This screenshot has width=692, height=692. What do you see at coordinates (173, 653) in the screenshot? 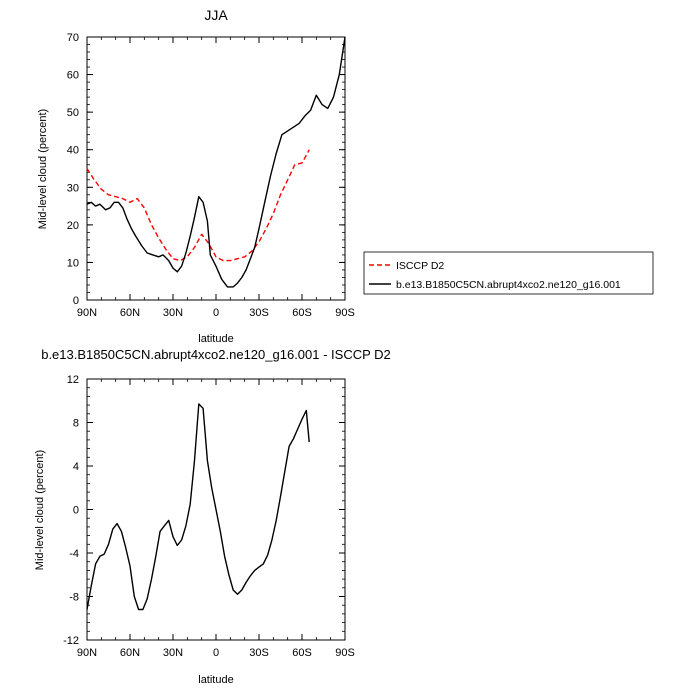
I see `chart-2-xtick-label: 30N` at bounding box center [173, 653].